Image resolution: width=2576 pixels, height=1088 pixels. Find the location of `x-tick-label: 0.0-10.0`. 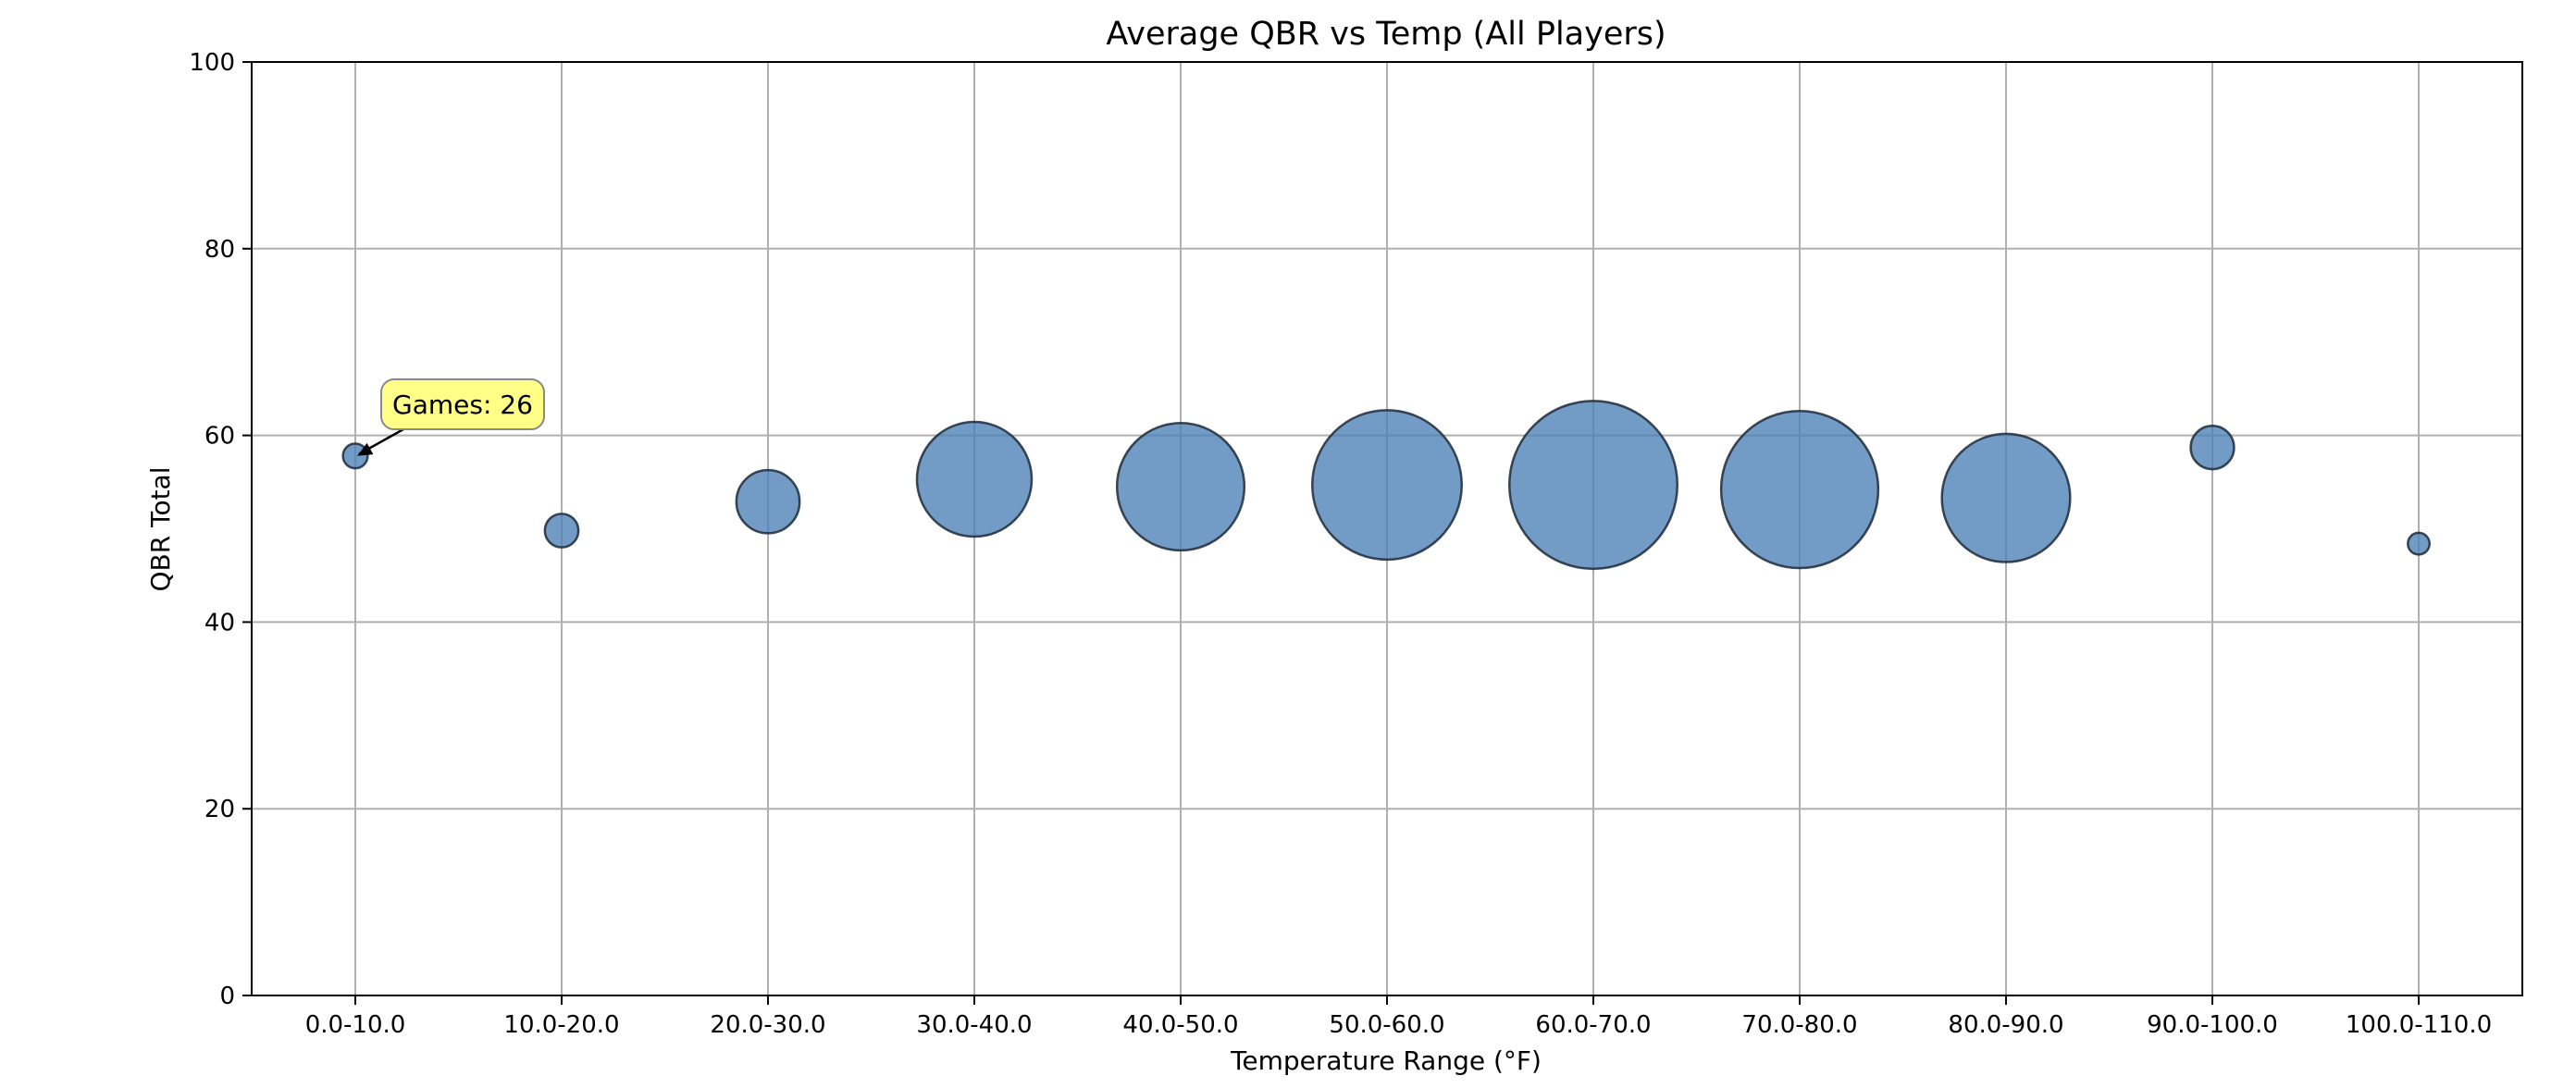

x-tick-label: 0.0-10.0 is located at coordinates (355, 1025).